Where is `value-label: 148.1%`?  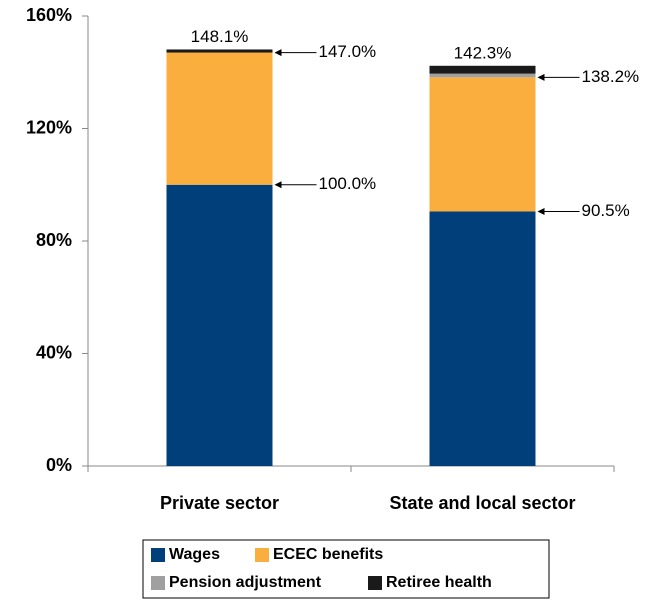 value-label: 148.1% is located at coordinates (220, 36).